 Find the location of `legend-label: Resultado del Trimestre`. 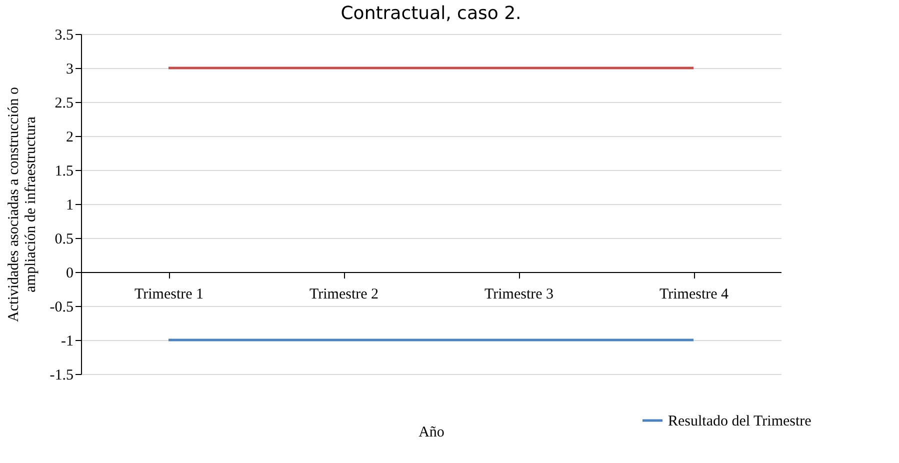

legend-label: Resultado del Trimestre is located at coordinates (740, 422).